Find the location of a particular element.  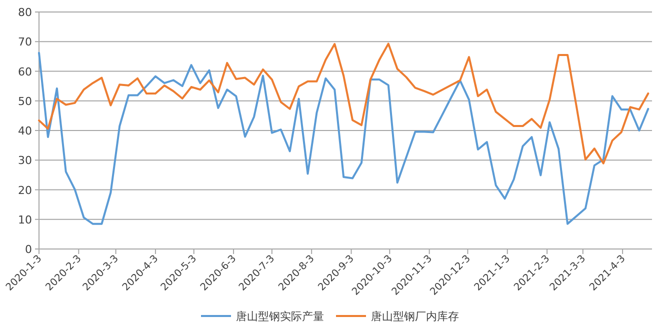

y-tick-label: 30 is located at coordinates (25, 161).